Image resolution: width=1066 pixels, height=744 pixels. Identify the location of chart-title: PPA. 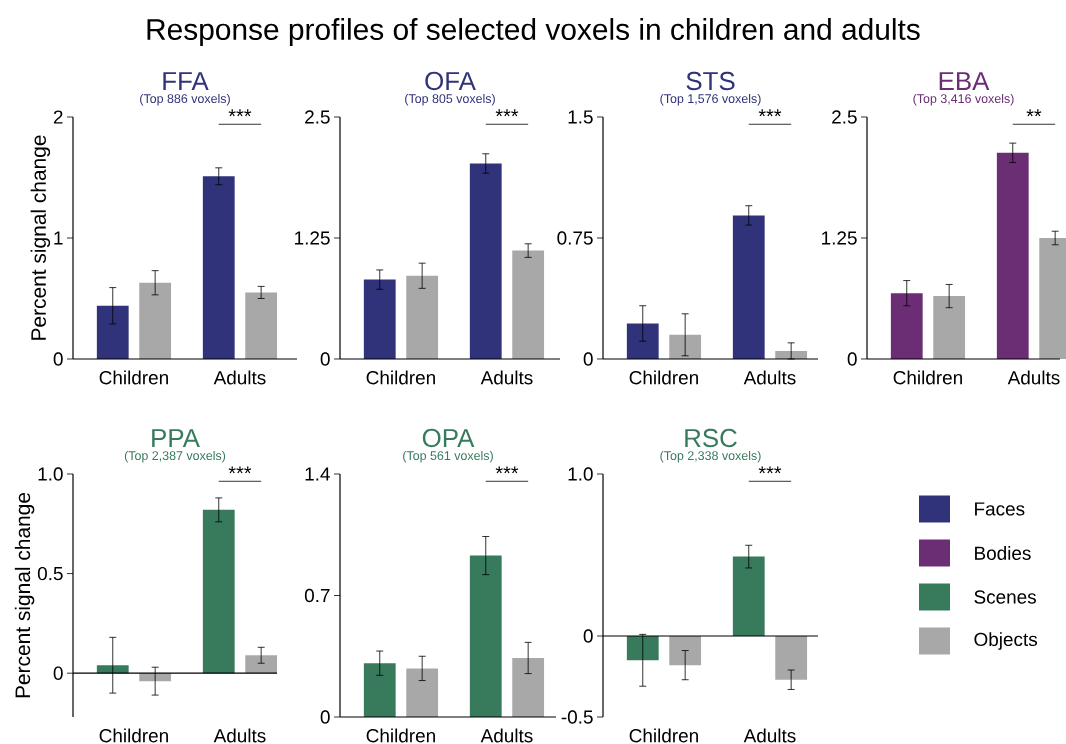
(176, 438).